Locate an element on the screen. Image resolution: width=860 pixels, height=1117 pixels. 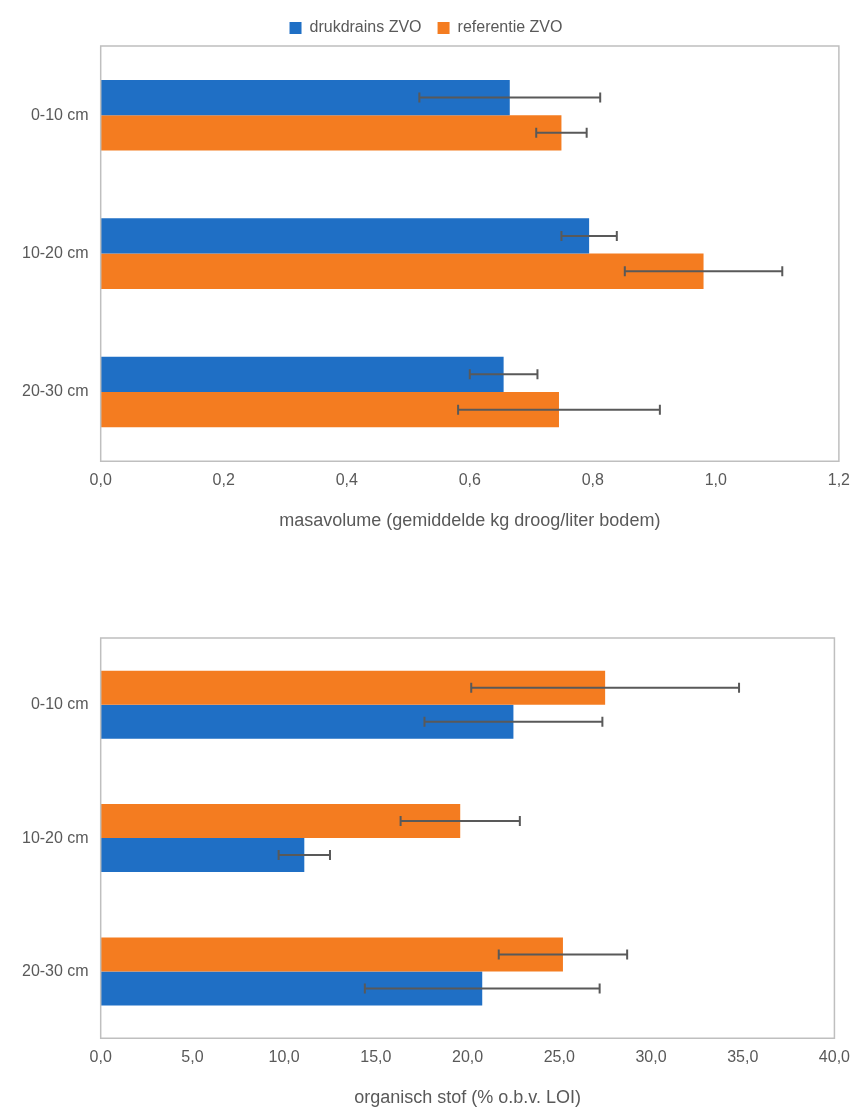
x-tick-label: 0,6 is located at coordinates (470, 480).